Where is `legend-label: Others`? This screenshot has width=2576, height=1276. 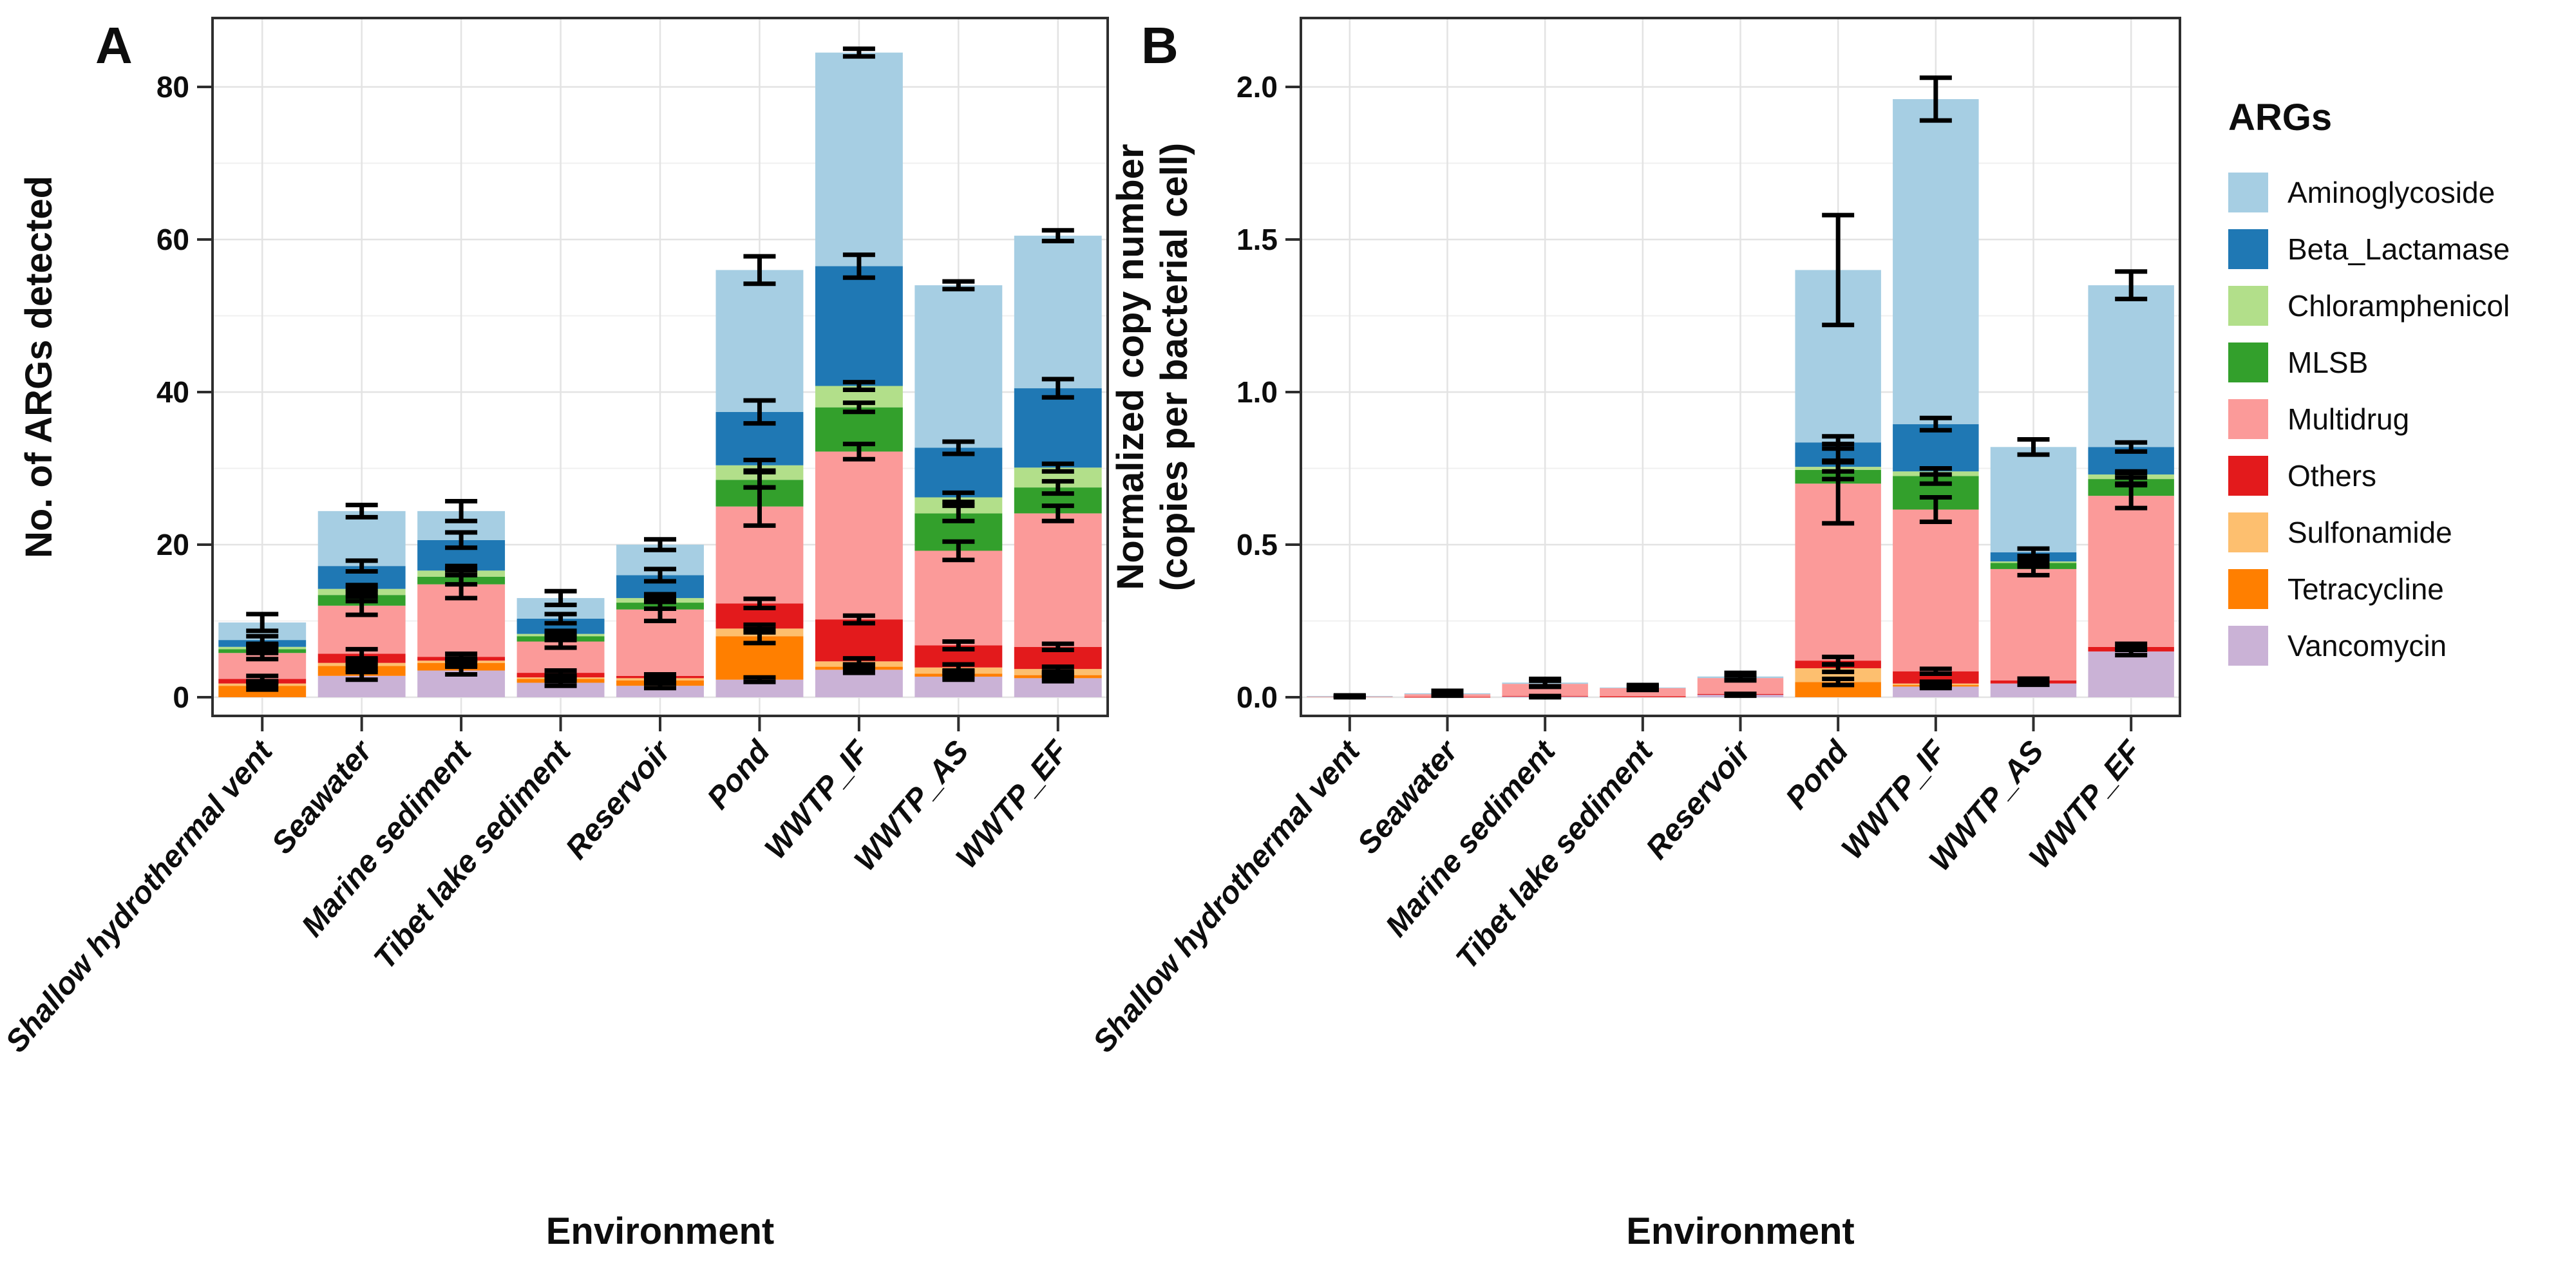
legend-label: Others is located at coordinates (2331, 476).